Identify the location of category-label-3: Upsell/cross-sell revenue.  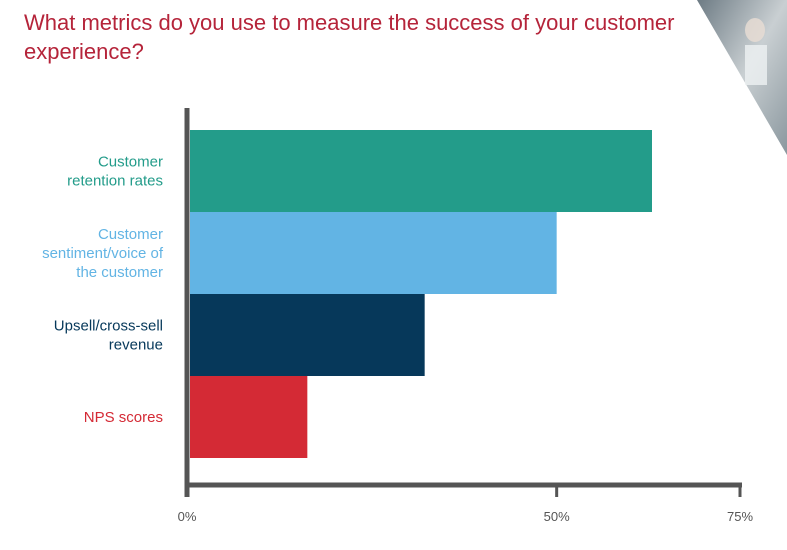
(108, 336).